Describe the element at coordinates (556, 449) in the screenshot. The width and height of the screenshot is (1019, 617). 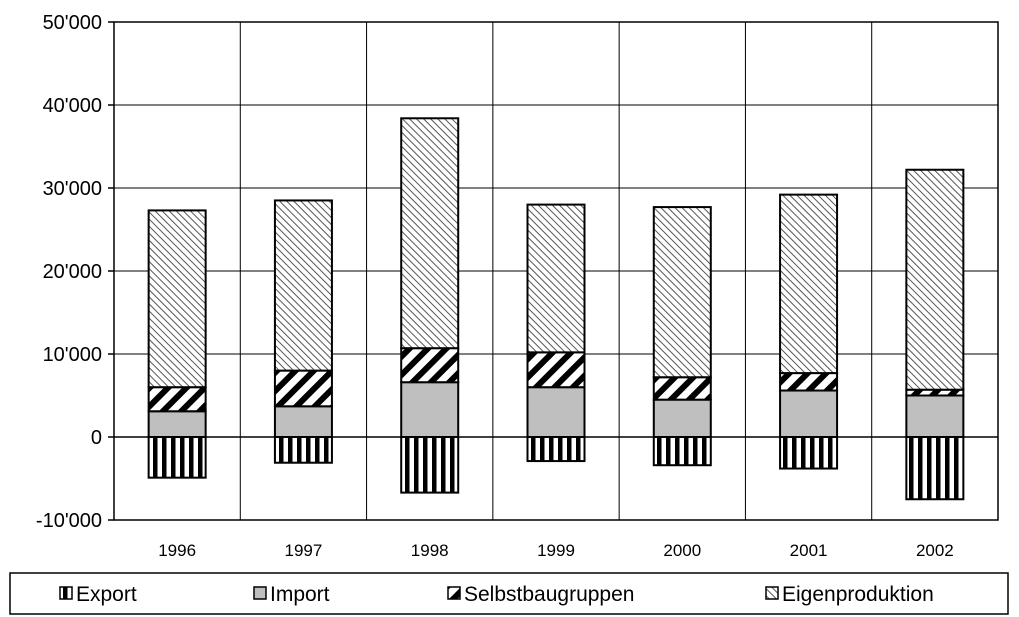
I see `bar-export-1999` at that location.